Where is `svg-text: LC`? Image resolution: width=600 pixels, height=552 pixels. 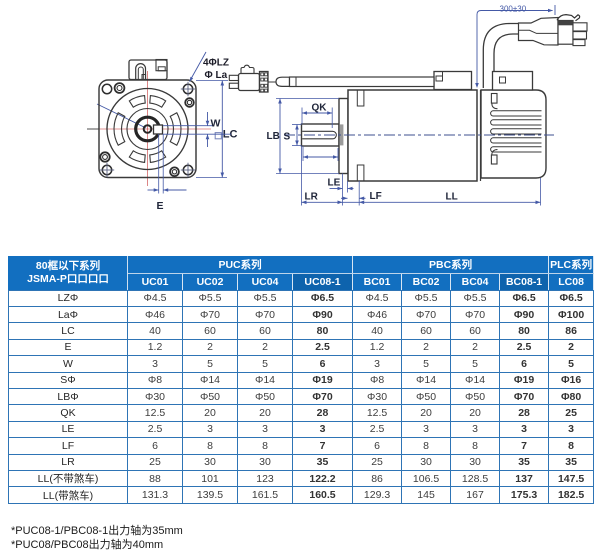 svg-text: LC is located at coordinates (230, 135).